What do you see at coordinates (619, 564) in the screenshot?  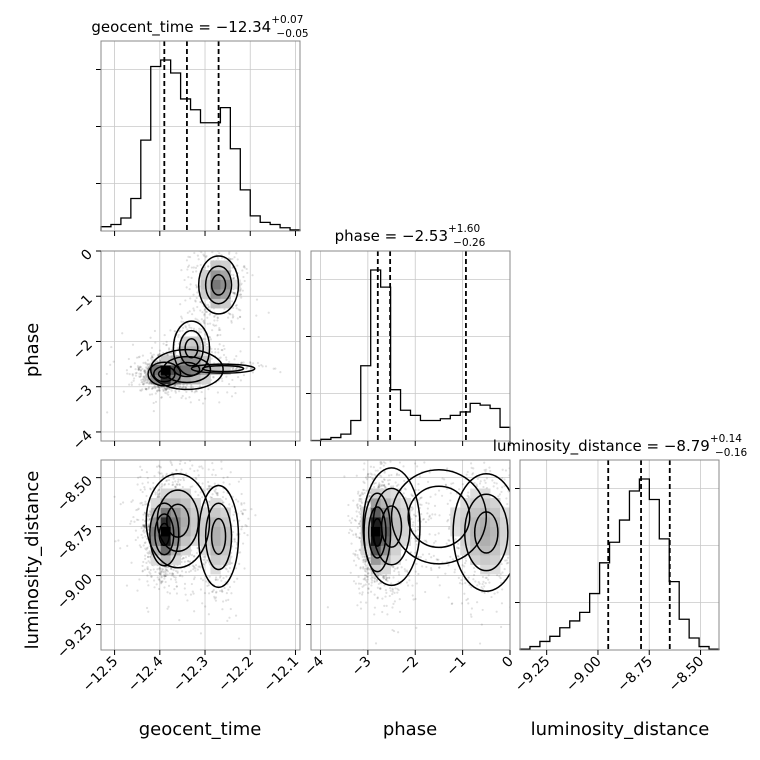 I see `histogram-step` at bounding box center [619, 564].